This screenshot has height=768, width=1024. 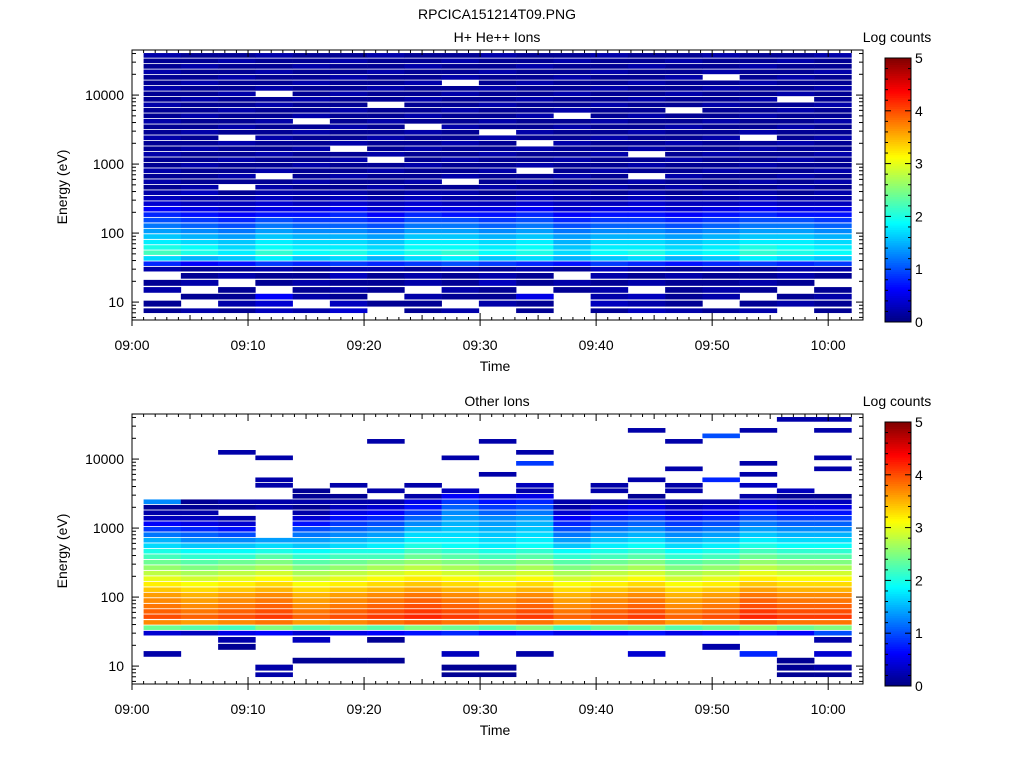 What do you see at coordinates (919, 58) in the screenshot?
I see `colorbar-tick-label: 5` at bounding box center [919, 58].